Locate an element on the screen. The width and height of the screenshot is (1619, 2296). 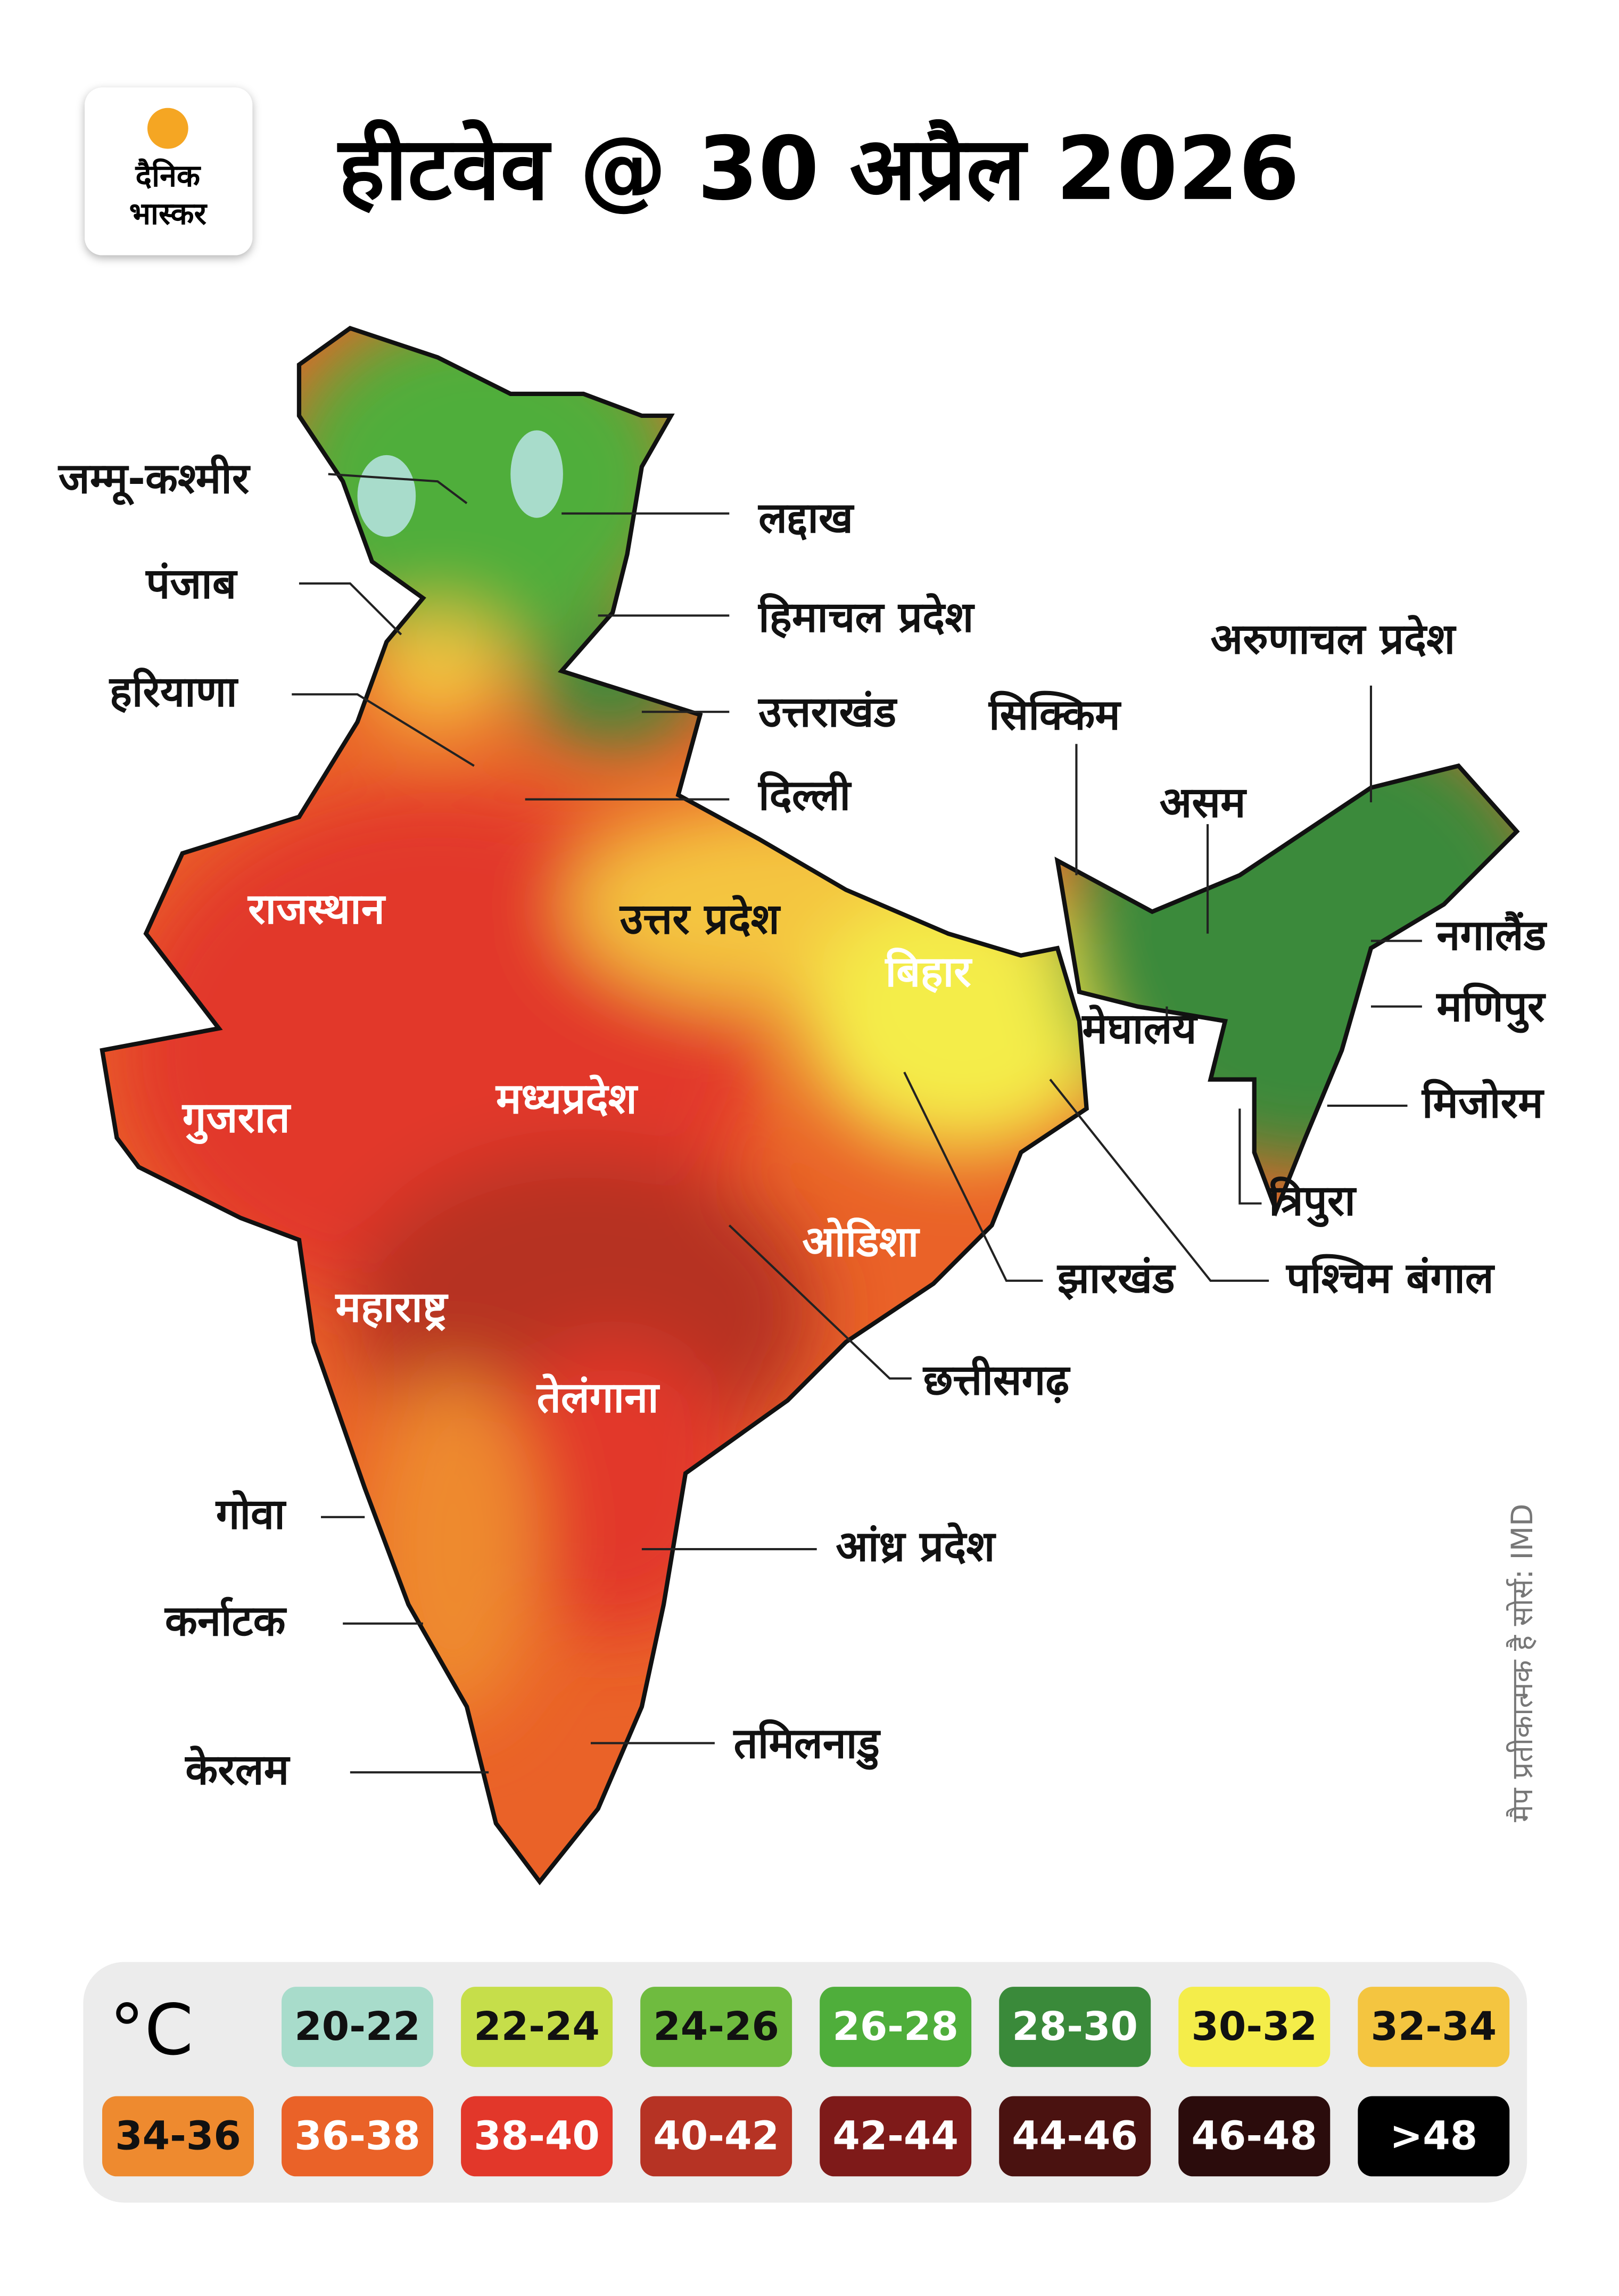
legend-label: >48 is located at coordinates (1433, 2136).